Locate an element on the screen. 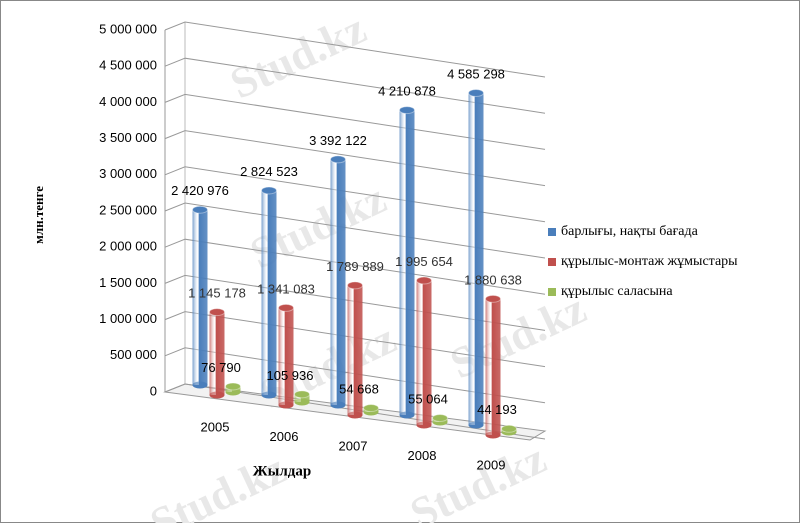 The height and width of the screenshot is (523, 800). value-label: 4 210 878 is located at coordinates (407, 91).